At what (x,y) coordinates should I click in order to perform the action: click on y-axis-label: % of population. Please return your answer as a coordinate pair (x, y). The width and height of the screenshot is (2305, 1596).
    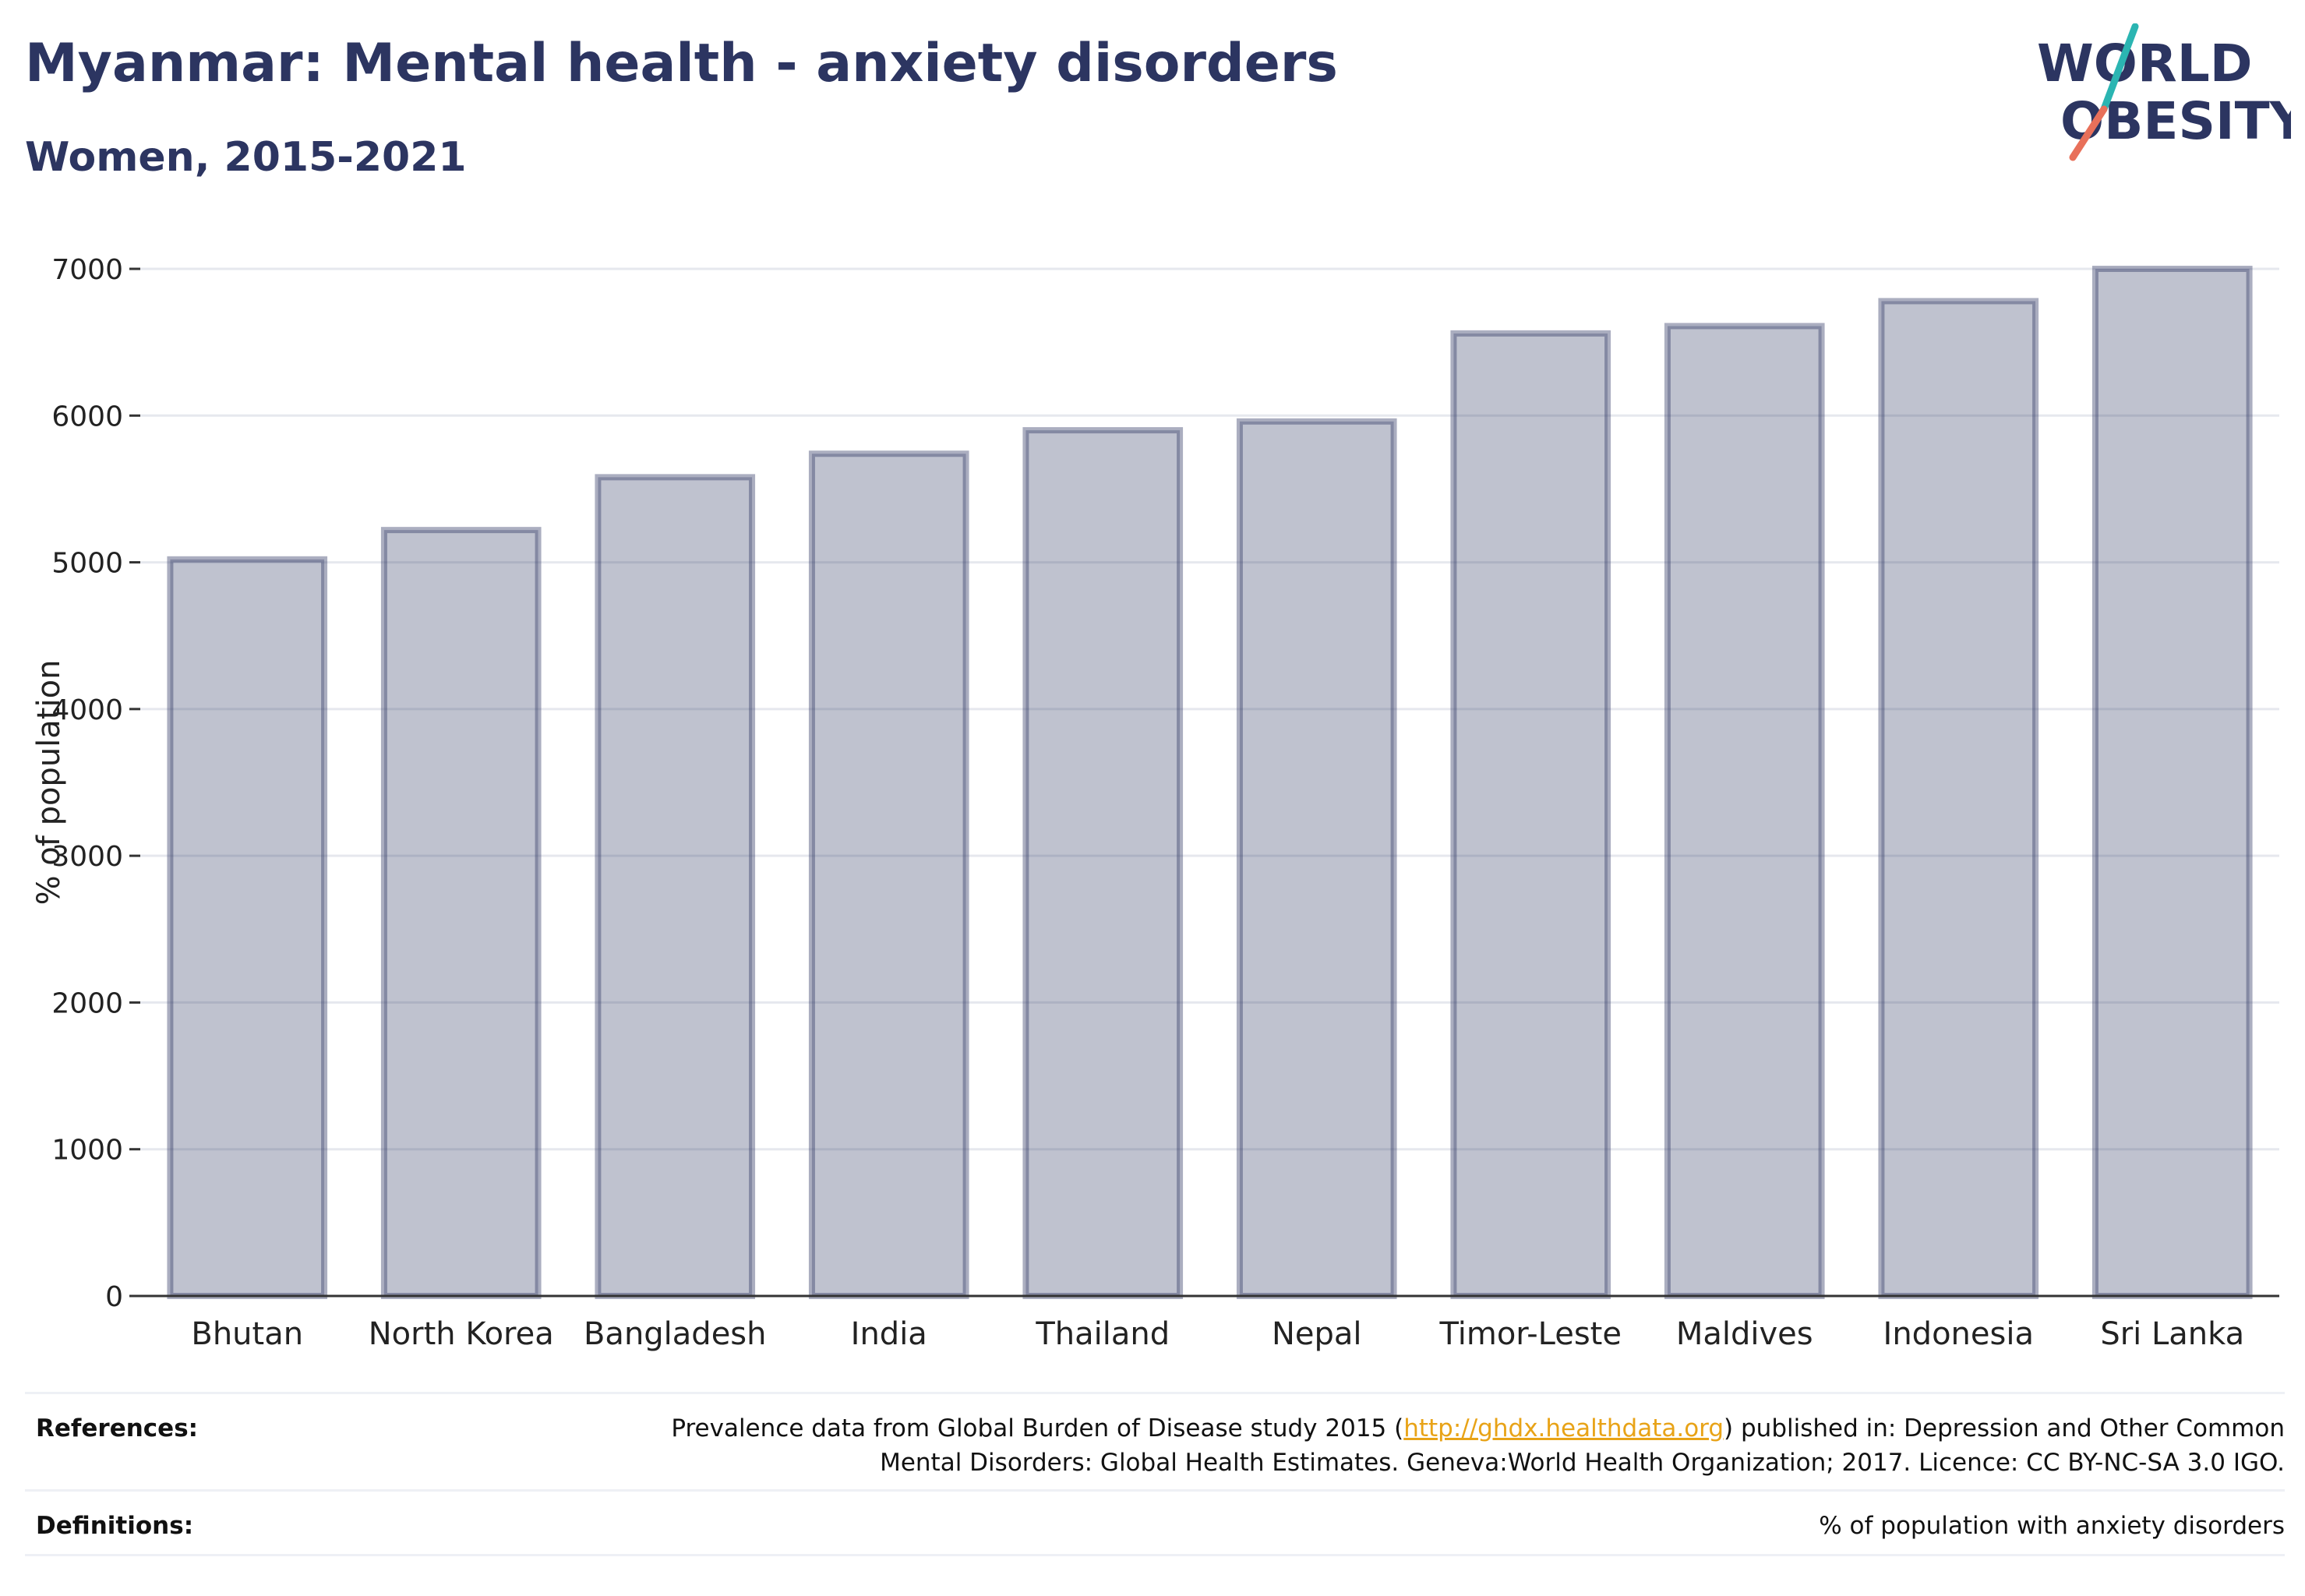
    Looking at the image, I should click on (49, 783).